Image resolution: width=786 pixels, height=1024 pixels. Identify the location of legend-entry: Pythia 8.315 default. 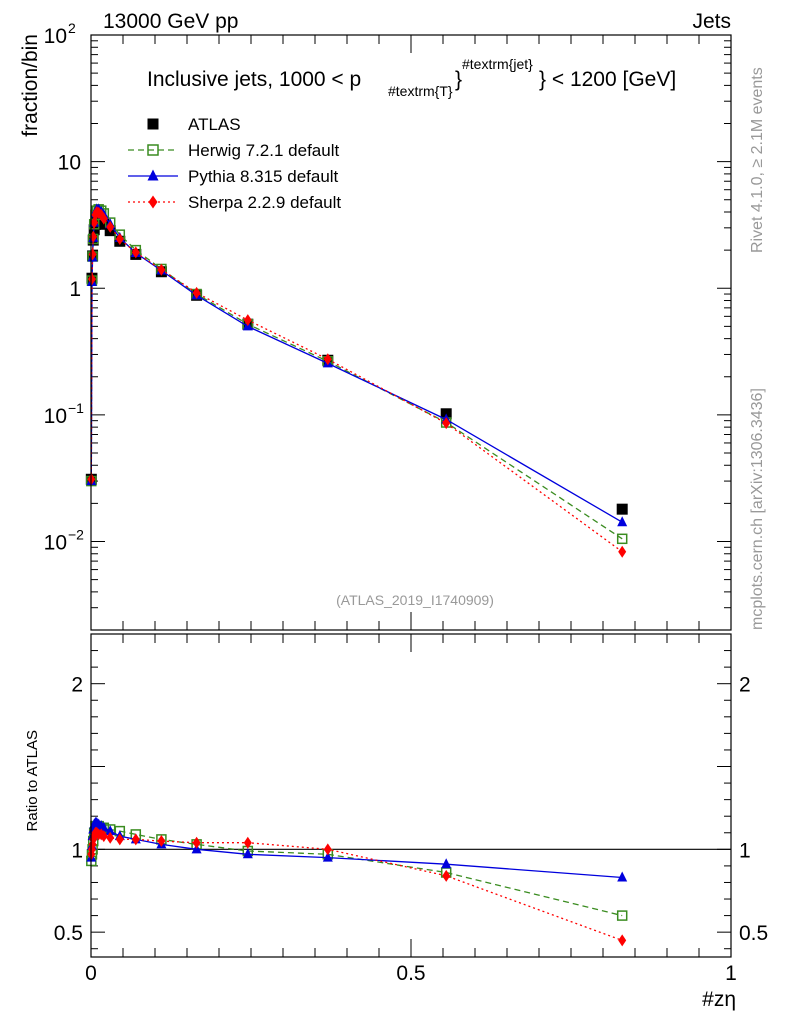
(233, 176).